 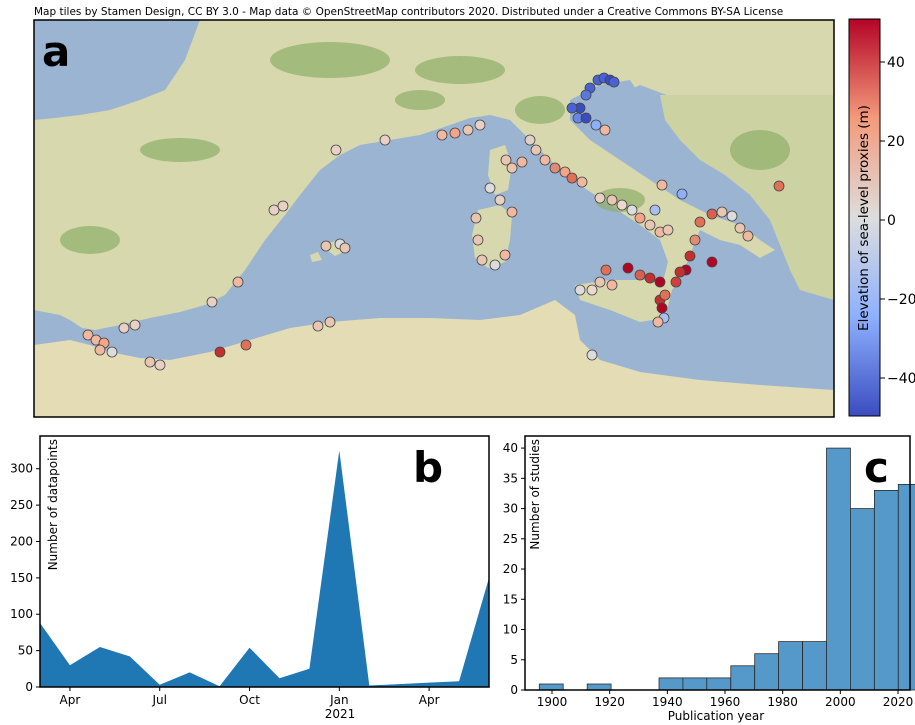 I want to click on b-ytick-label: 0, so click(x=29, y=687).